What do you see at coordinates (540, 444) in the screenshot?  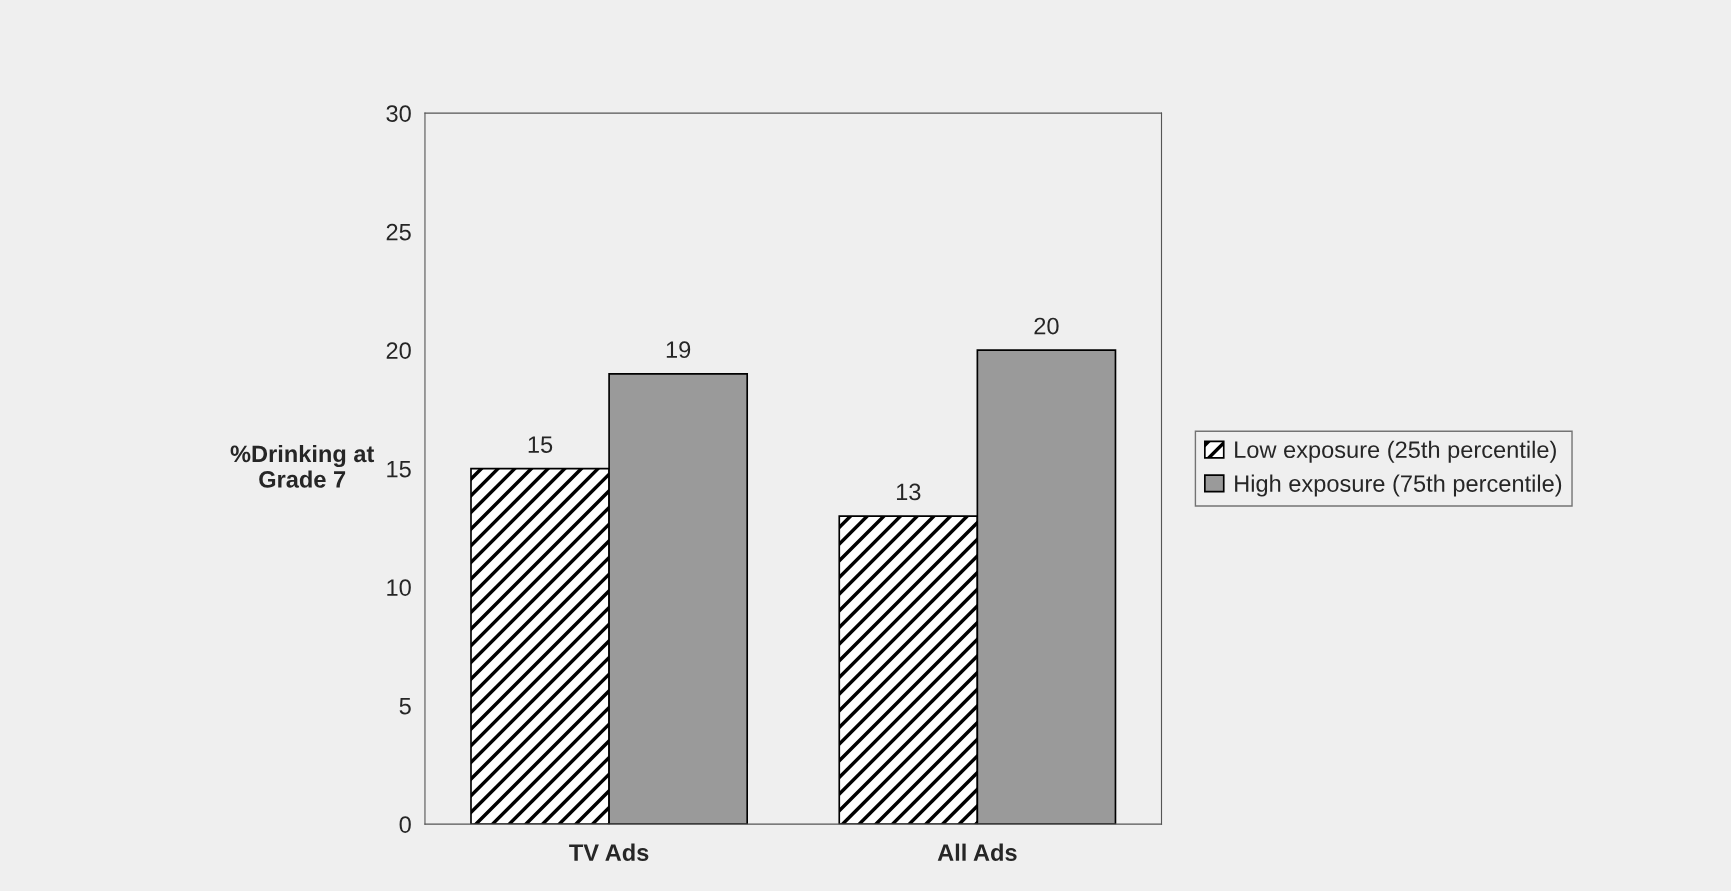 I see `data-label: 15` at bounding box center [540, 444].